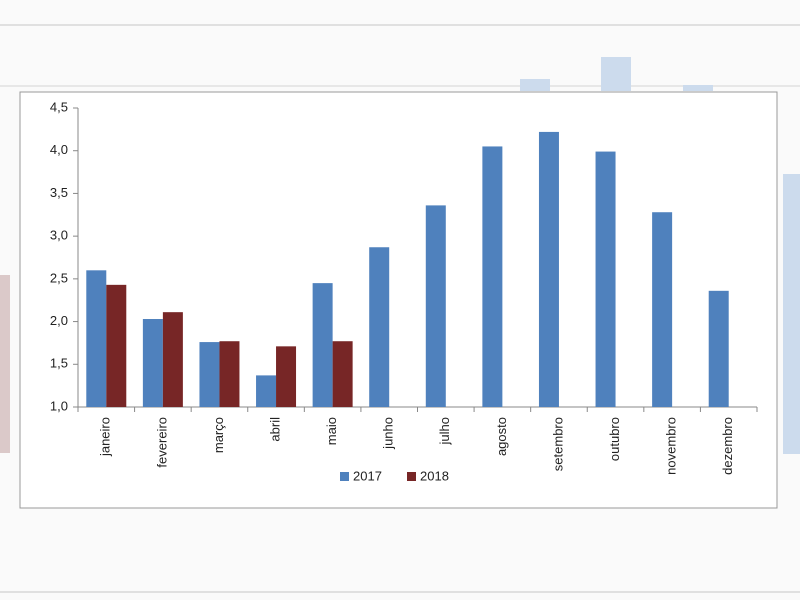  What do you see at coordinates (59, 106) in the screenshot?
I see `y-tick-label: 4,5` at bounding box center [59, 106].